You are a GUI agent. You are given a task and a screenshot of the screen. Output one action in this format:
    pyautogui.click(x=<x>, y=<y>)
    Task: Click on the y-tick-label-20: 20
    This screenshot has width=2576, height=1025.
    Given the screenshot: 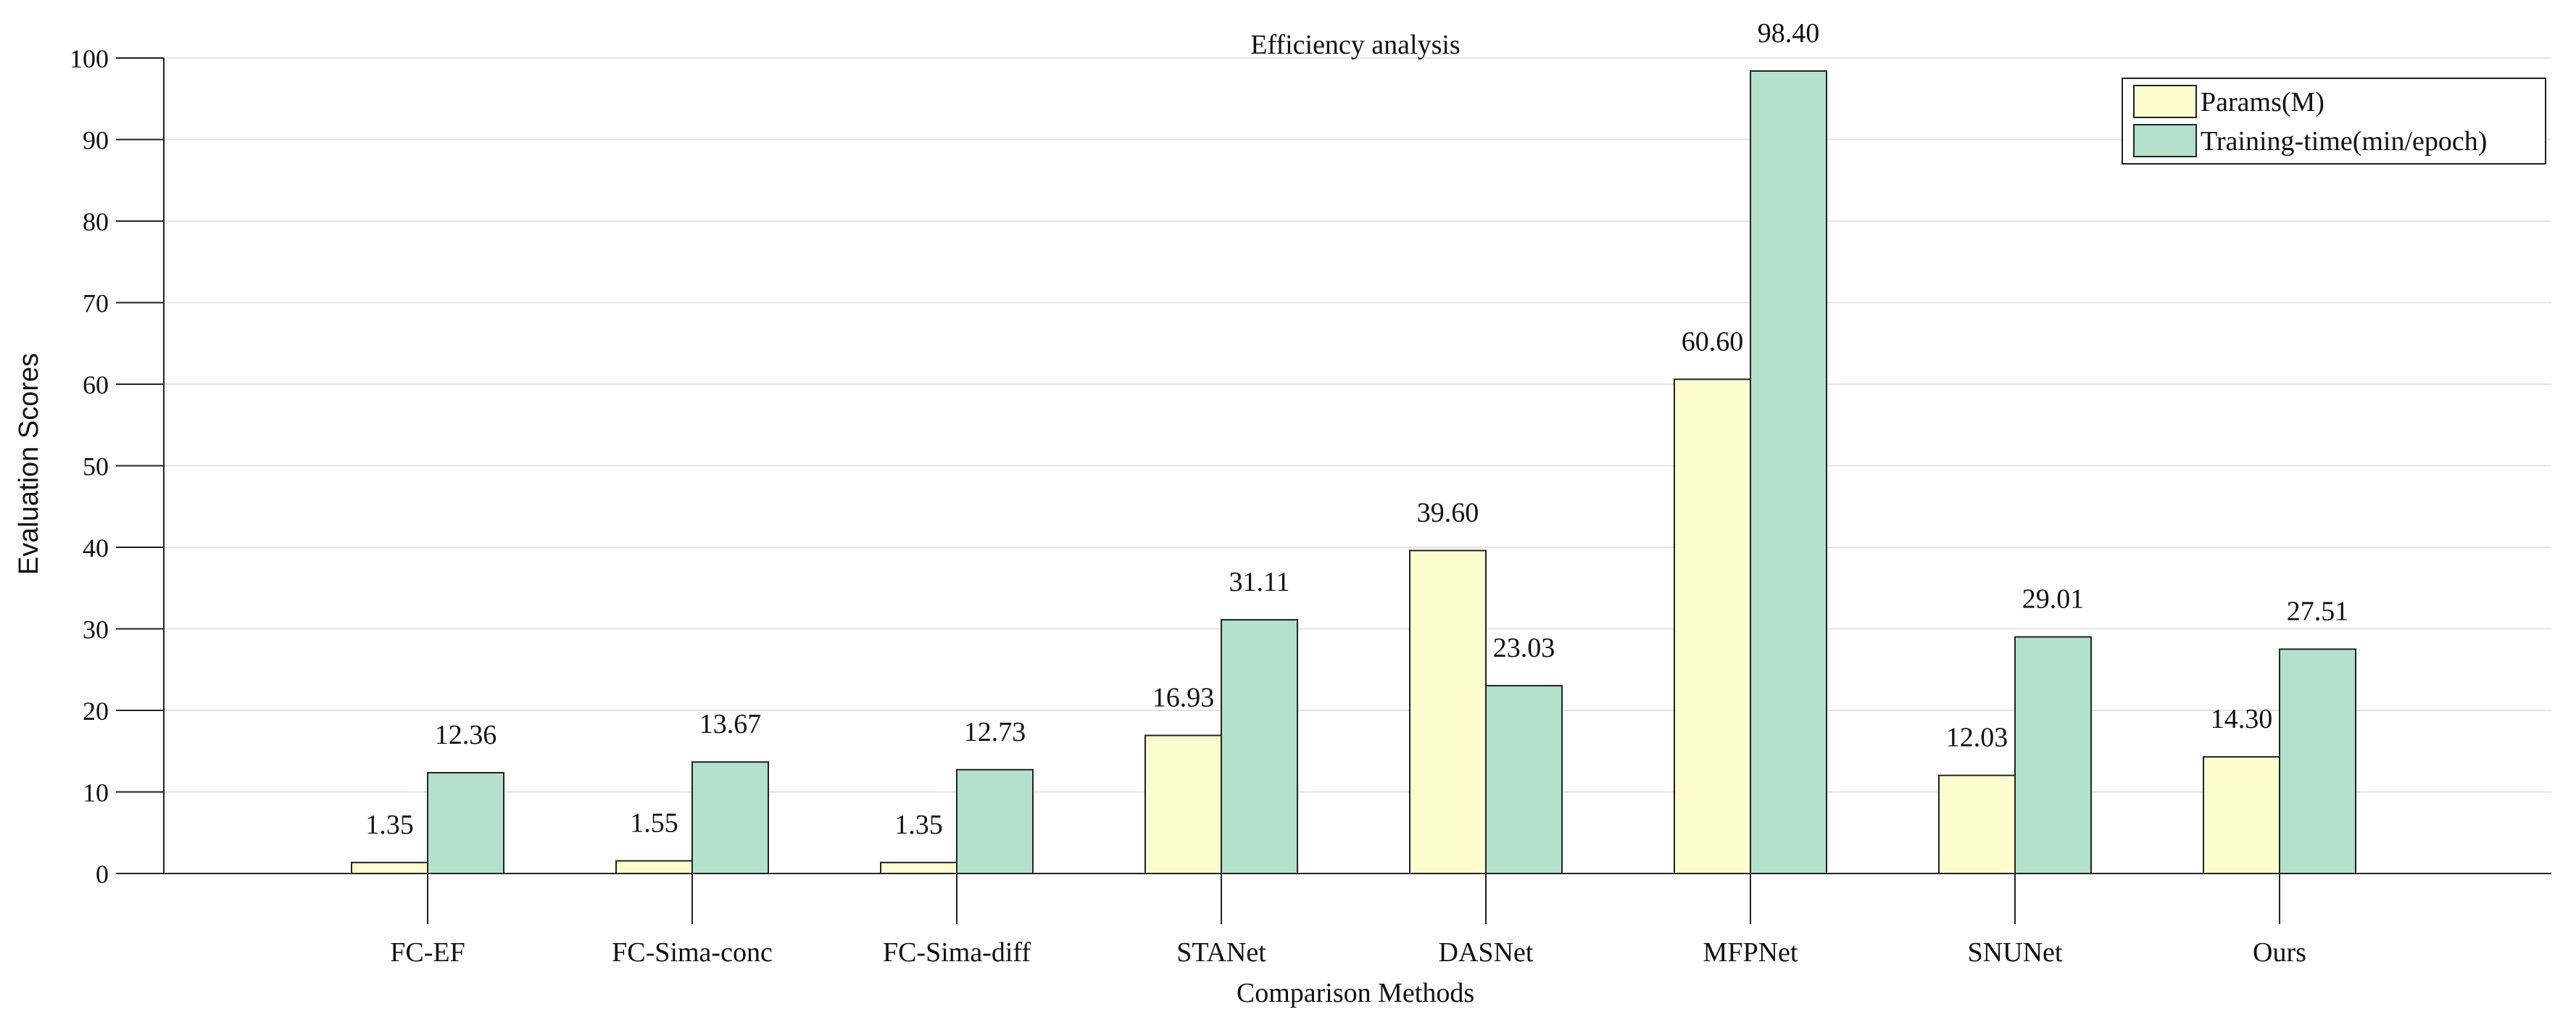 What is the action you would take?
    pyautogui.click(x=96, y=711)
    